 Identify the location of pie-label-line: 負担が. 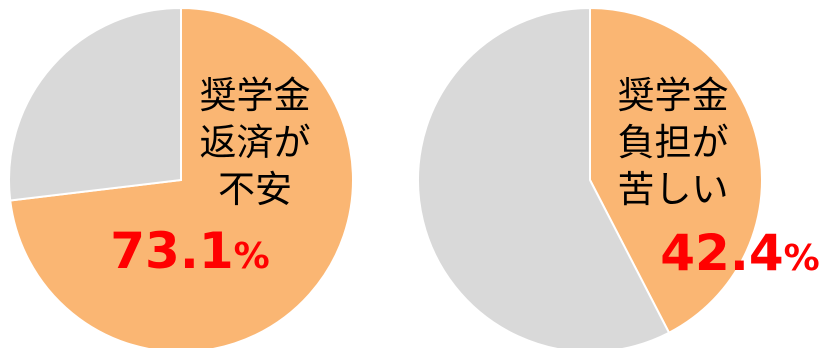
(673, 142).